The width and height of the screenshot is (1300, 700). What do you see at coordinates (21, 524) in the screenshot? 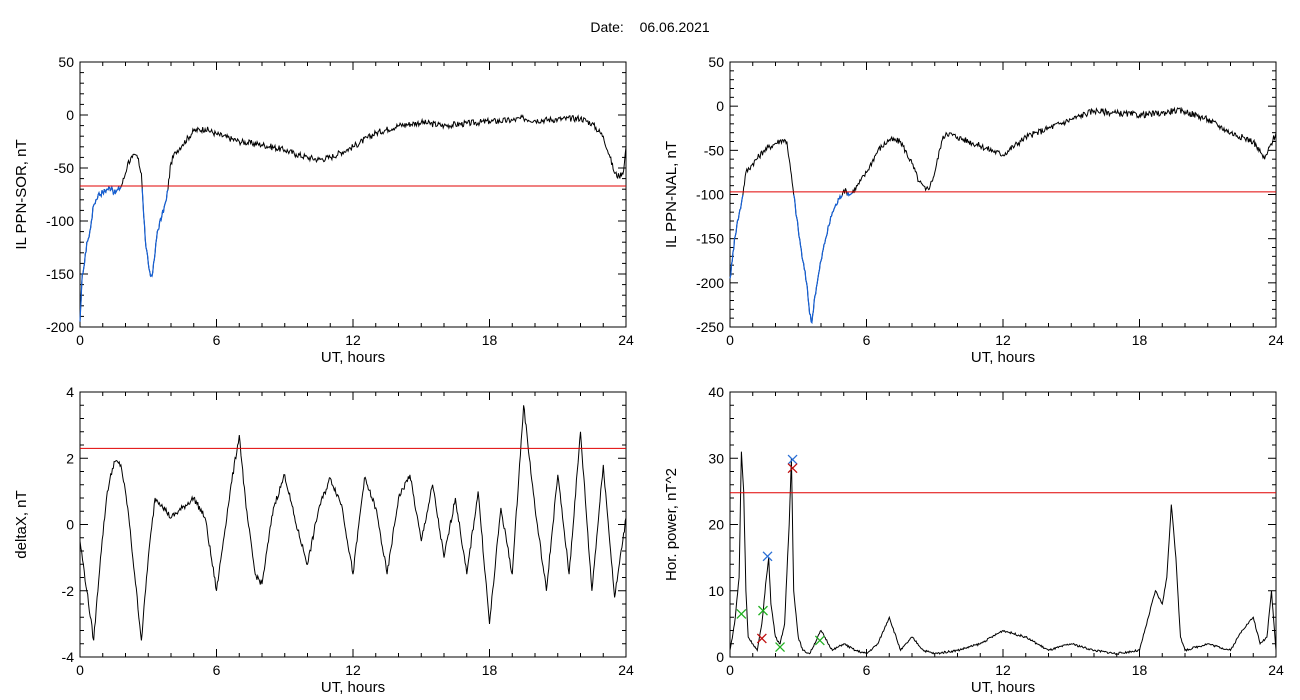
I see `y-axis-label: deltaX, nT` at bounding box center [21, 524].